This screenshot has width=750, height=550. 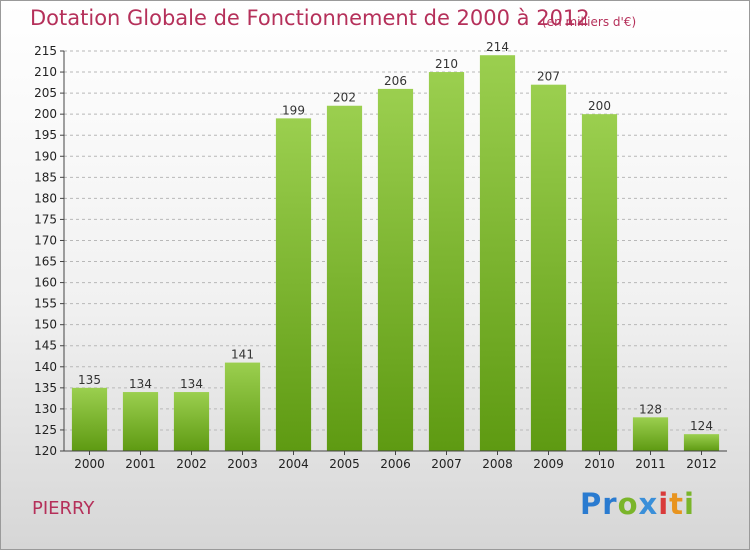 I want to click on y-tick-label: 125, so click(x=45, y=430).